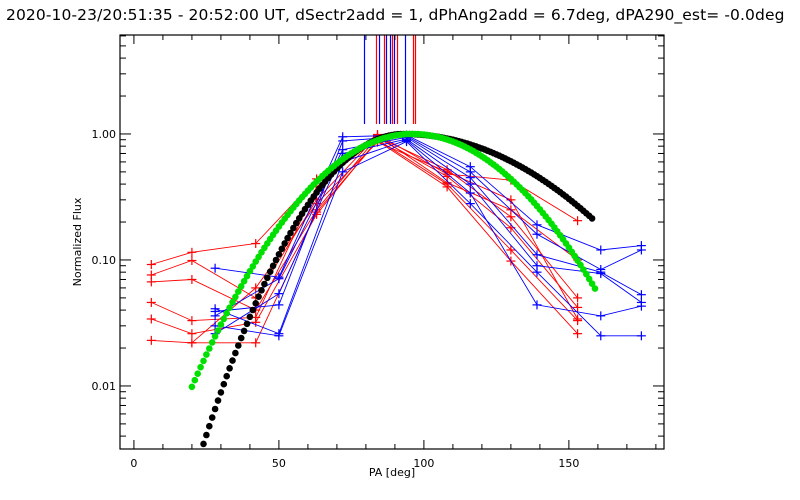 The height and width of the screenshot is (500, 800). What do you see at coordinates (392, 472) in the screenshot?
I see `x-axis-title: PA [deg]` at bounding box center [392, 472].